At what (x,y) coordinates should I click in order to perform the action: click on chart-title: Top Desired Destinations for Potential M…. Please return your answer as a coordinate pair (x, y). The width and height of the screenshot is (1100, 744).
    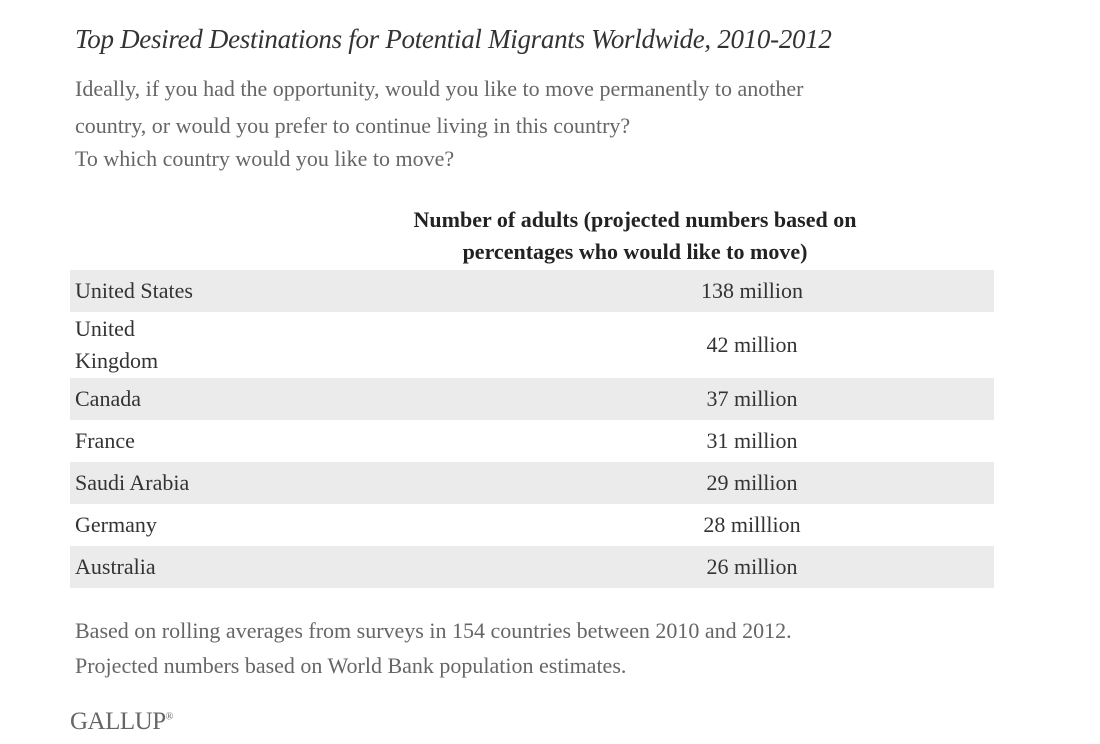
    Looking at the image, I should click on (453, 39).